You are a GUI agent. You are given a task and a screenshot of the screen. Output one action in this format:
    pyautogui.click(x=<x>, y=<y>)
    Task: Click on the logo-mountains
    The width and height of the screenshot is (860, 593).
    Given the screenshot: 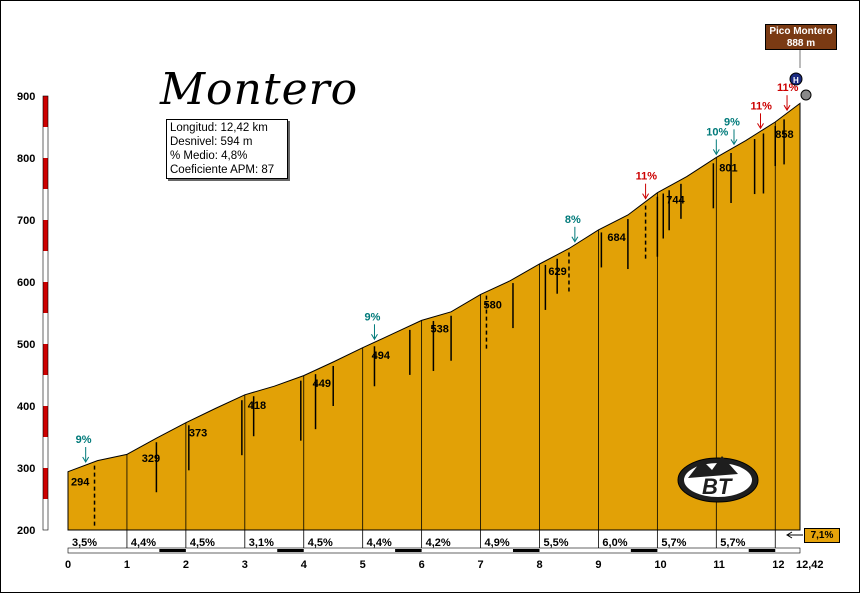 What is the action you would take?
    pyautogui.click(x=713, y=467)
    